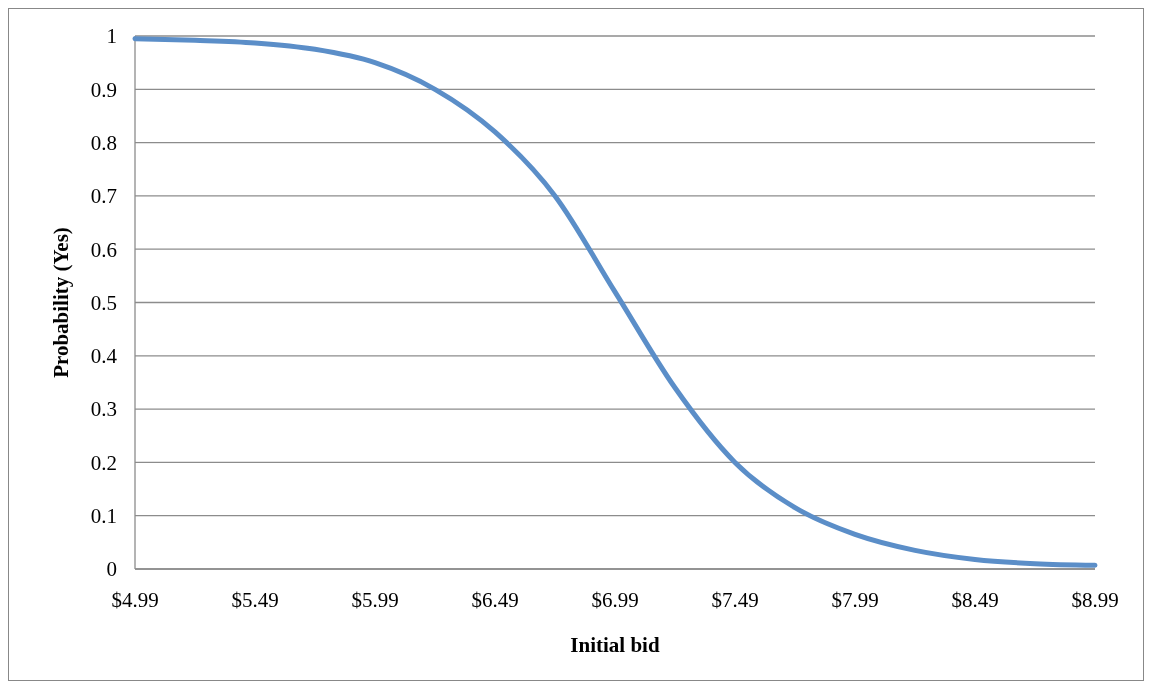  Describe the element at coordinates (103, 142) in the screenshot. I see `y-tick-label: 0.8` at that location.